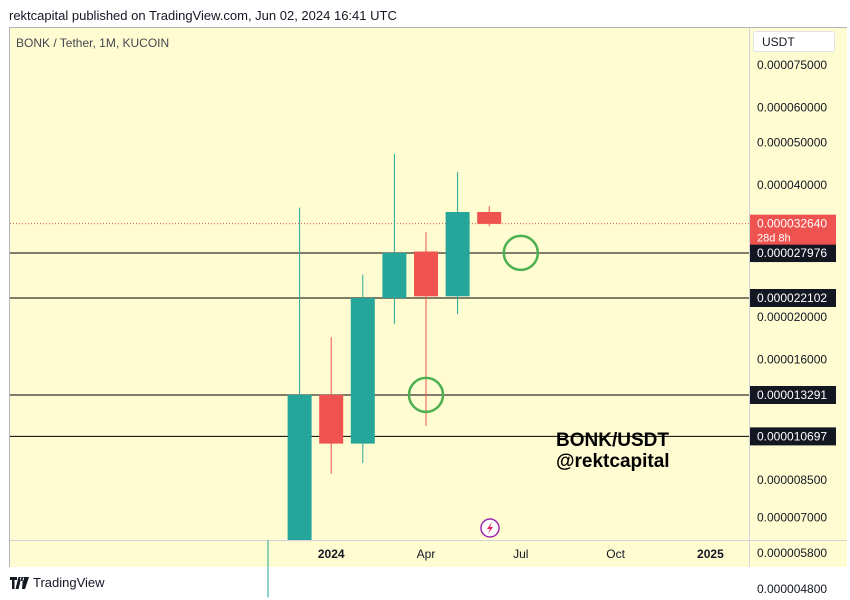  I want to click on time-tick-label: 2025, so click(710, 554).